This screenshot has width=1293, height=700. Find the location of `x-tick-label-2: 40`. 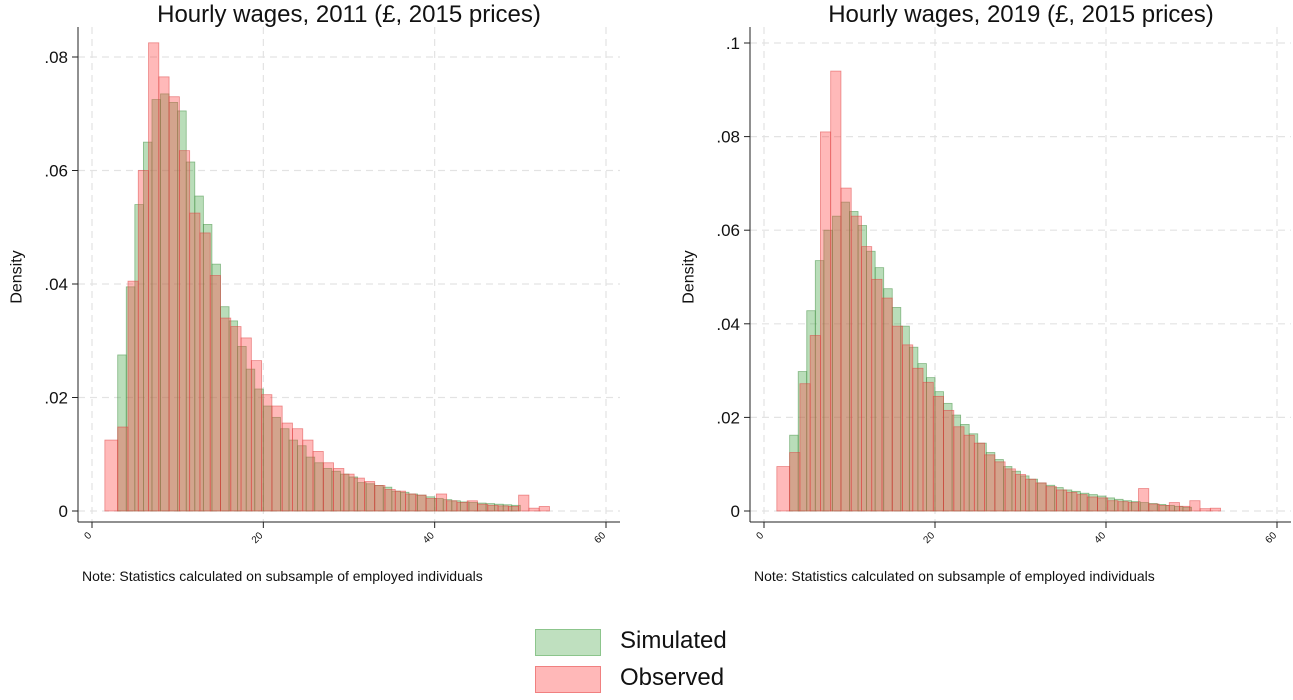

x-tick-label-2: 40 is located at coordinates (429, 538).